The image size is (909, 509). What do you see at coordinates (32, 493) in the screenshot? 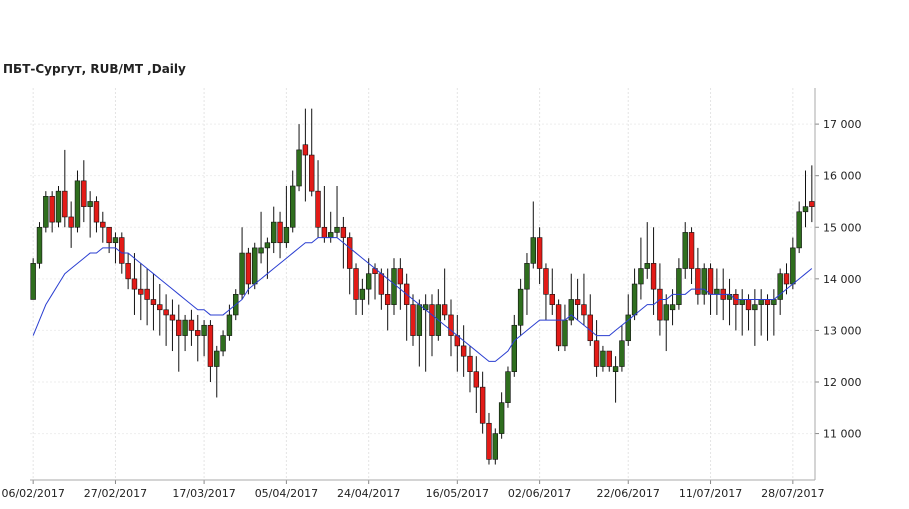
I see `x-tick-label: 06/02/2017` at bounding box center [32, 493].